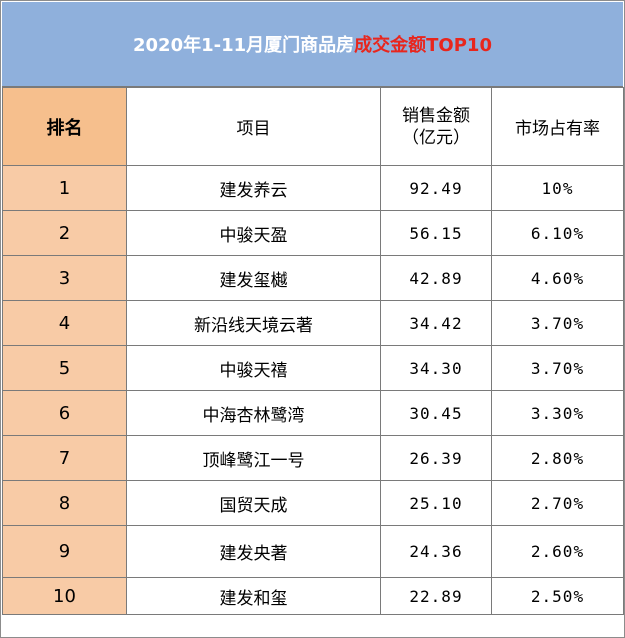  What do you see at coordinates (557, 458) in the screenshot?
I see `share-cell: 2.80%` at bounding box center [557, 458].